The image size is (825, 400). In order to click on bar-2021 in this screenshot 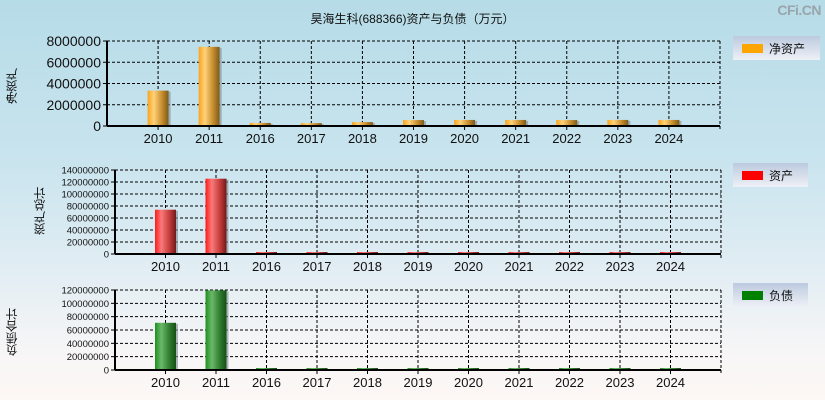, I will do `click(516, 122)`.